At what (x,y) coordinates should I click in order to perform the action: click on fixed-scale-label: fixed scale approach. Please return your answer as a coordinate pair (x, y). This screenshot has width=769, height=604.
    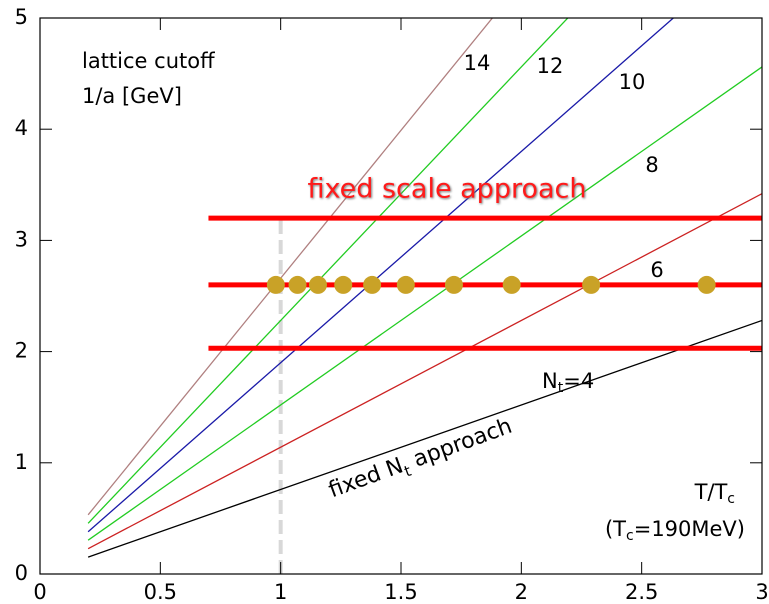
    Looking at the image, I should click on (447, 189).